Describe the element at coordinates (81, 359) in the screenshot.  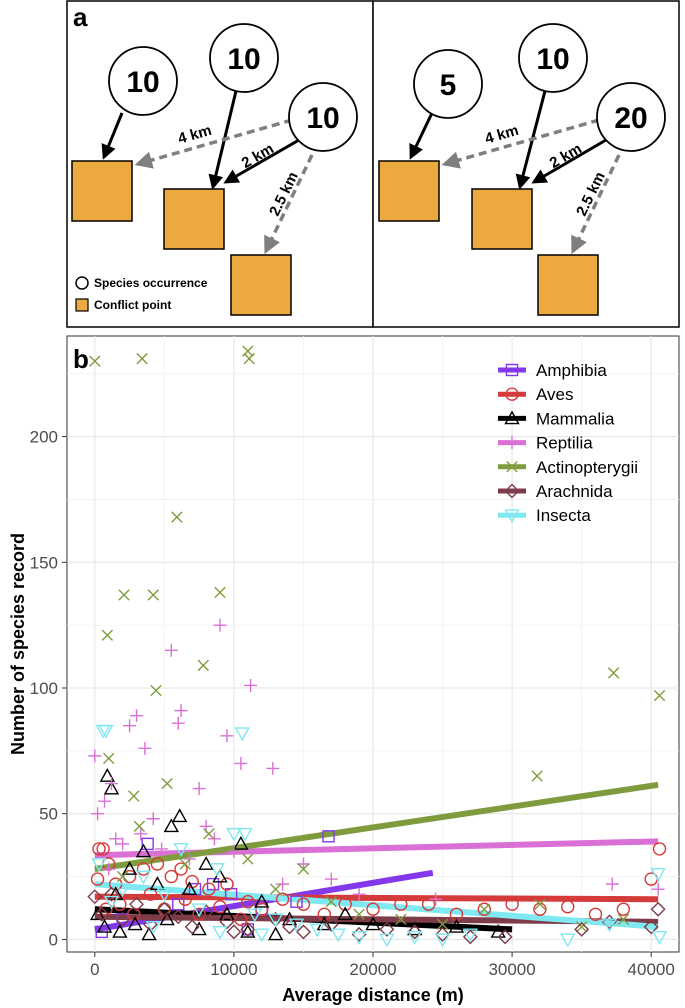
I see `panel-b-letter: b` at that location.